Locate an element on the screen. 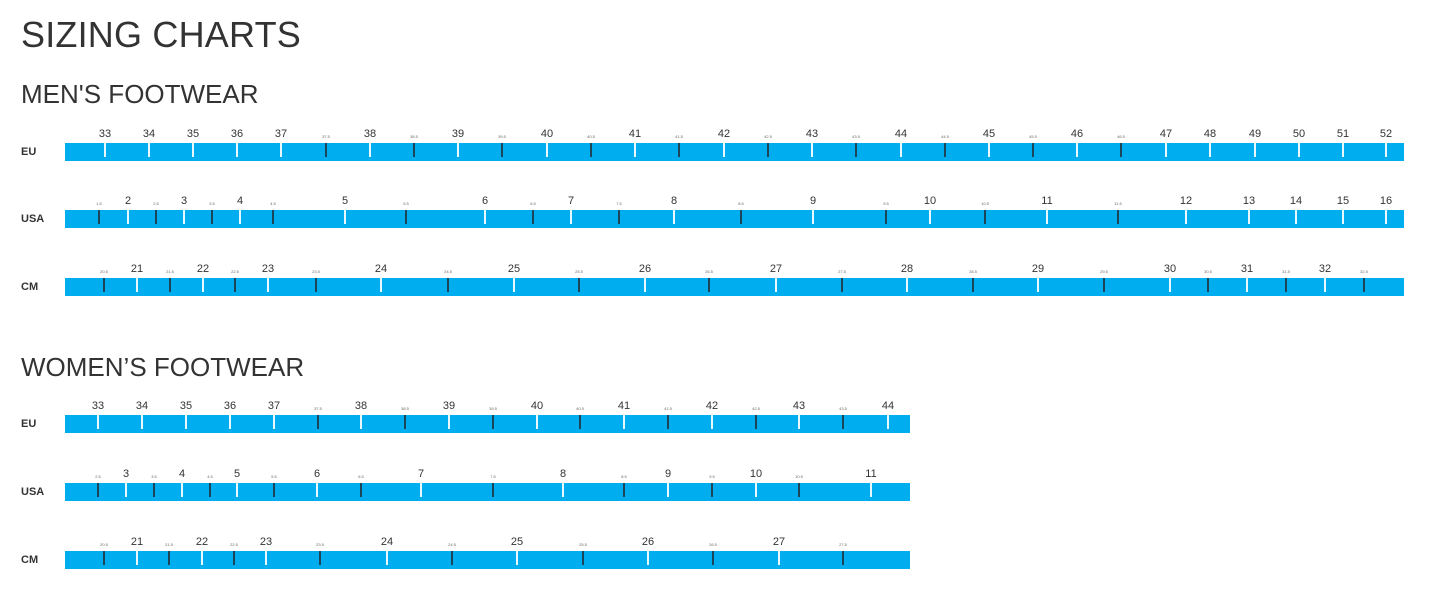  size-tick-label: 31 is located at coordinates (1247, 269).